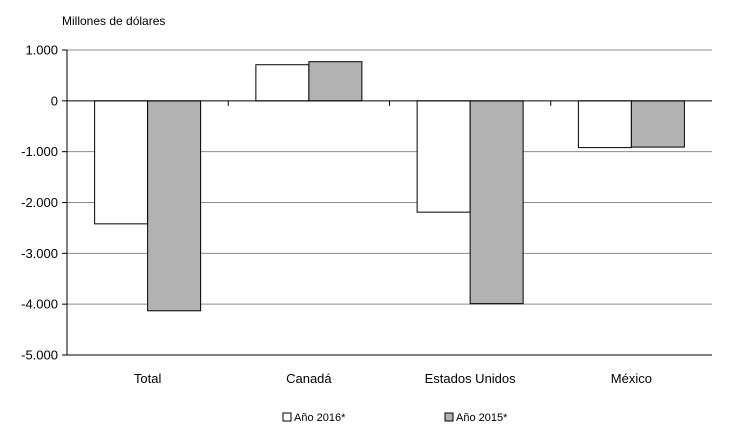 This screenshot has width=735, height=427. Describe the element at coordinates (471, 378) in the screenshot. I see `x-tick-label: Estados Unidos` at that location.